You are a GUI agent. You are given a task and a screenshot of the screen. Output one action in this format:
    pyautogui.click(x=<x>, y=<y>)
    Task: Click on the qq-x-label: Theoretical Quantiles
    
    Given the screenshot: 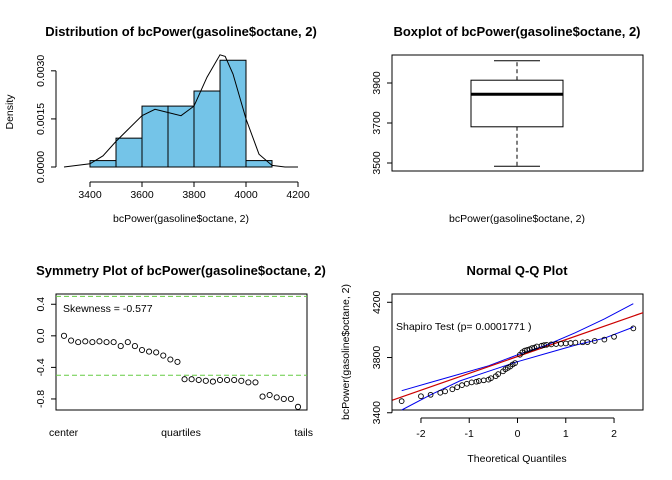 What is the action you would take?
    pyautogui.click(x=516, y=459)
    